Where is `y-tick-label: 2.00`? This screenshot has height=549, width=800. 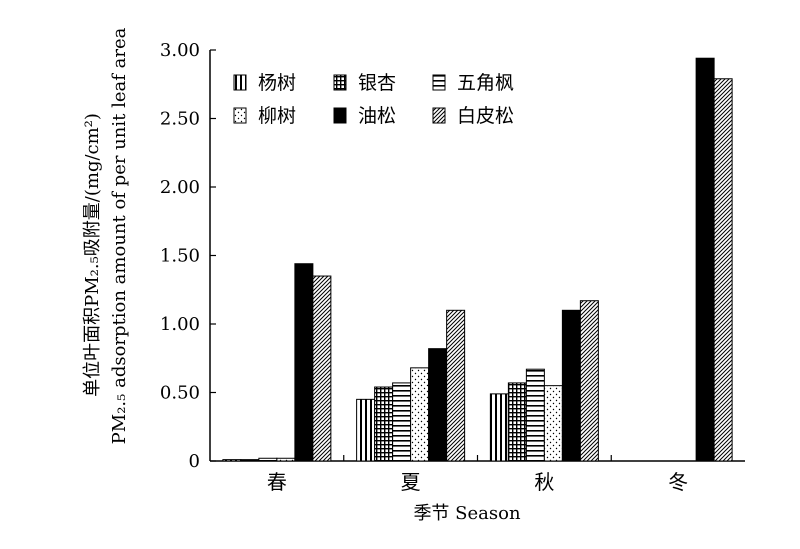
y-tick-label: 2.00 is located at coordinates (180, 187).